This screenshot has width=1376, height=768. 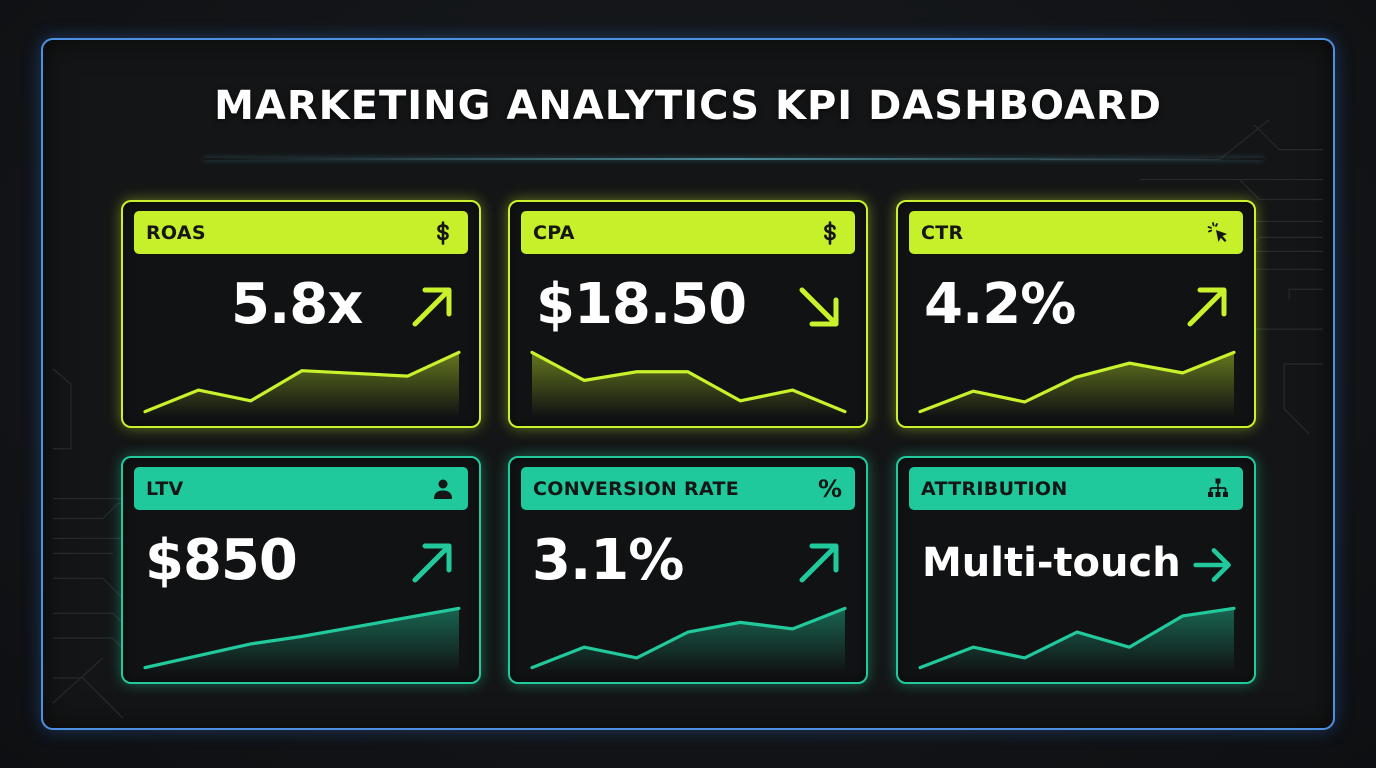 I want to click on card-label: CTR, so click(x=942, y=232).